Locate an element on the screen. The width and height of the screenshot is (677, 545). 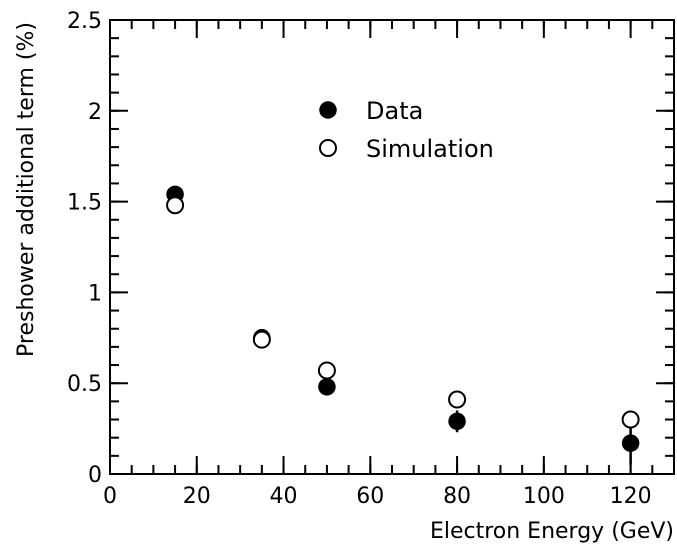
y-tick-label: 2 is located at coordinates (95, 112).